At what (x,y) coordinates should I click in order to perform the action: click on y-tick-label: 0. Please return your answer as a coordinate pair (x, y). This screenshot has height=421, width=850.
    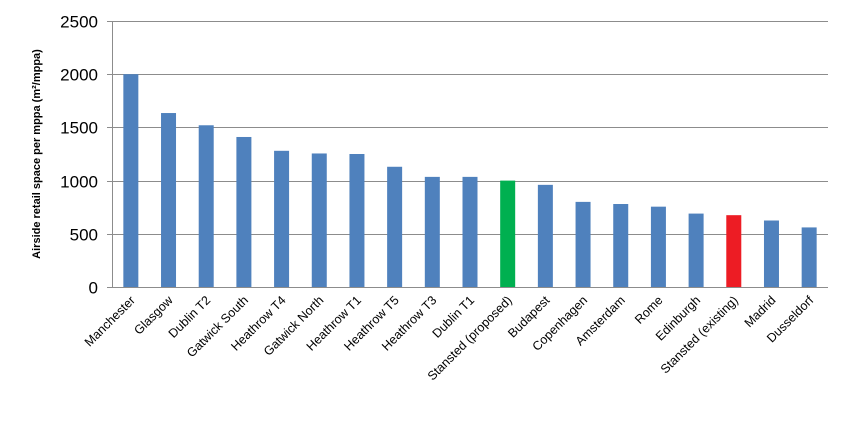
    Looking at the image, I should click on (93, 288).